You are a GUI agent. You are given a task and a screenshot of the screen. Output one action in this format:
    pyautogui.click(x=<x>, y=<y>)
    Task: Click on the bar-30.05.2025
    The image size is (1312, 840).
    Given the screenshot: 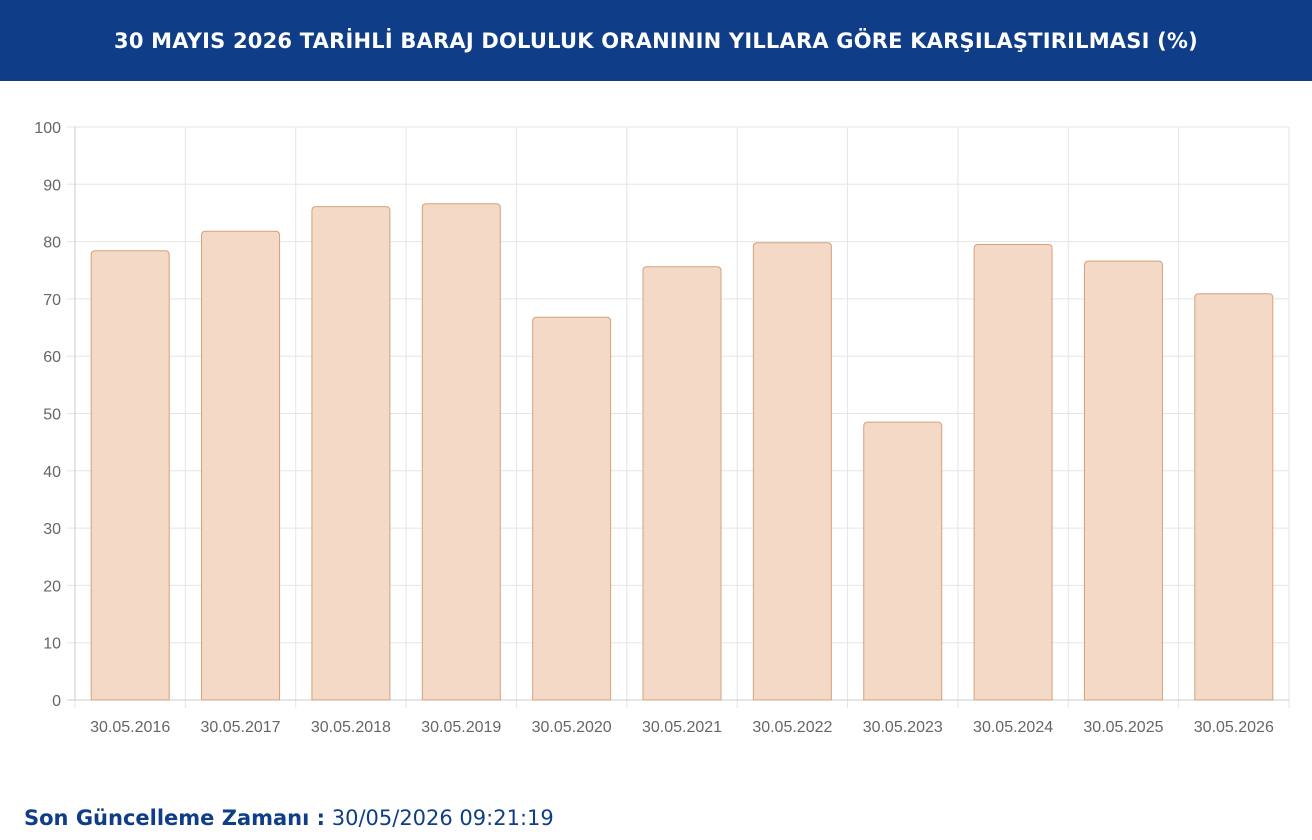 What is the action you would take?
    pyautogui.click(x=1123, y=480)
    